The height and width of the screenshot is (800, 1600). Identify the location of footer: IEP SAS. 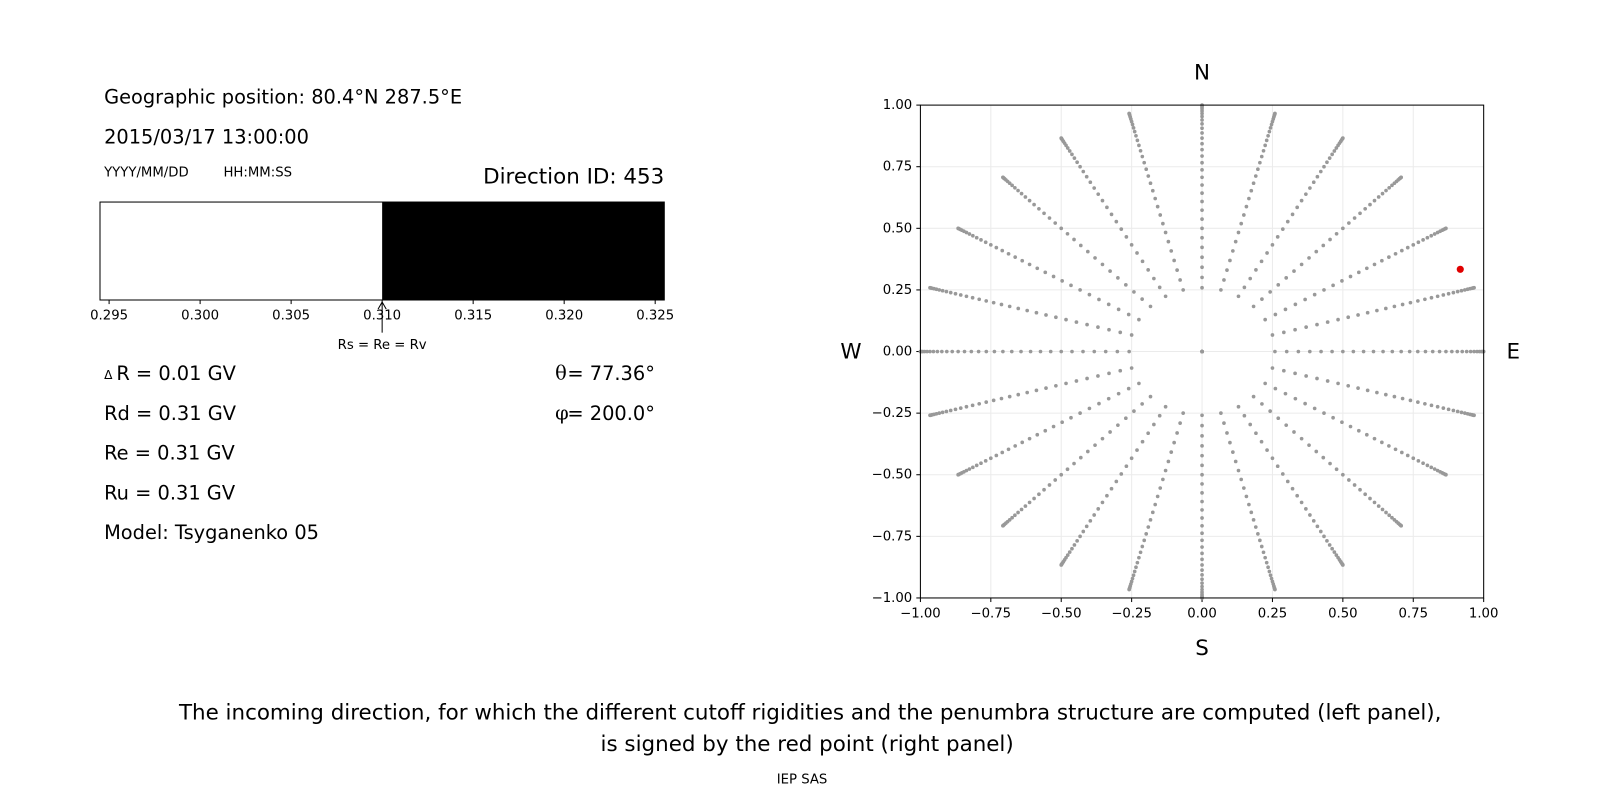
(802, 780).